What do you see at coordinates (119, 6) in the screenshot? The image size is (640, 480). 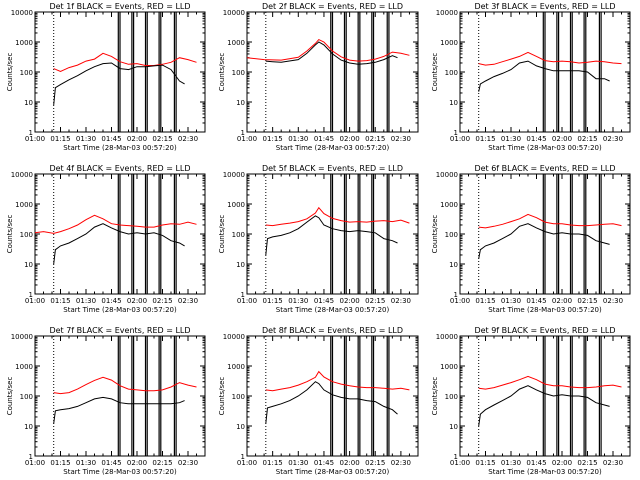 I see `panel-title: Det 1f BLACK = Events, RED = LLD` at bounding box center [119, 6].